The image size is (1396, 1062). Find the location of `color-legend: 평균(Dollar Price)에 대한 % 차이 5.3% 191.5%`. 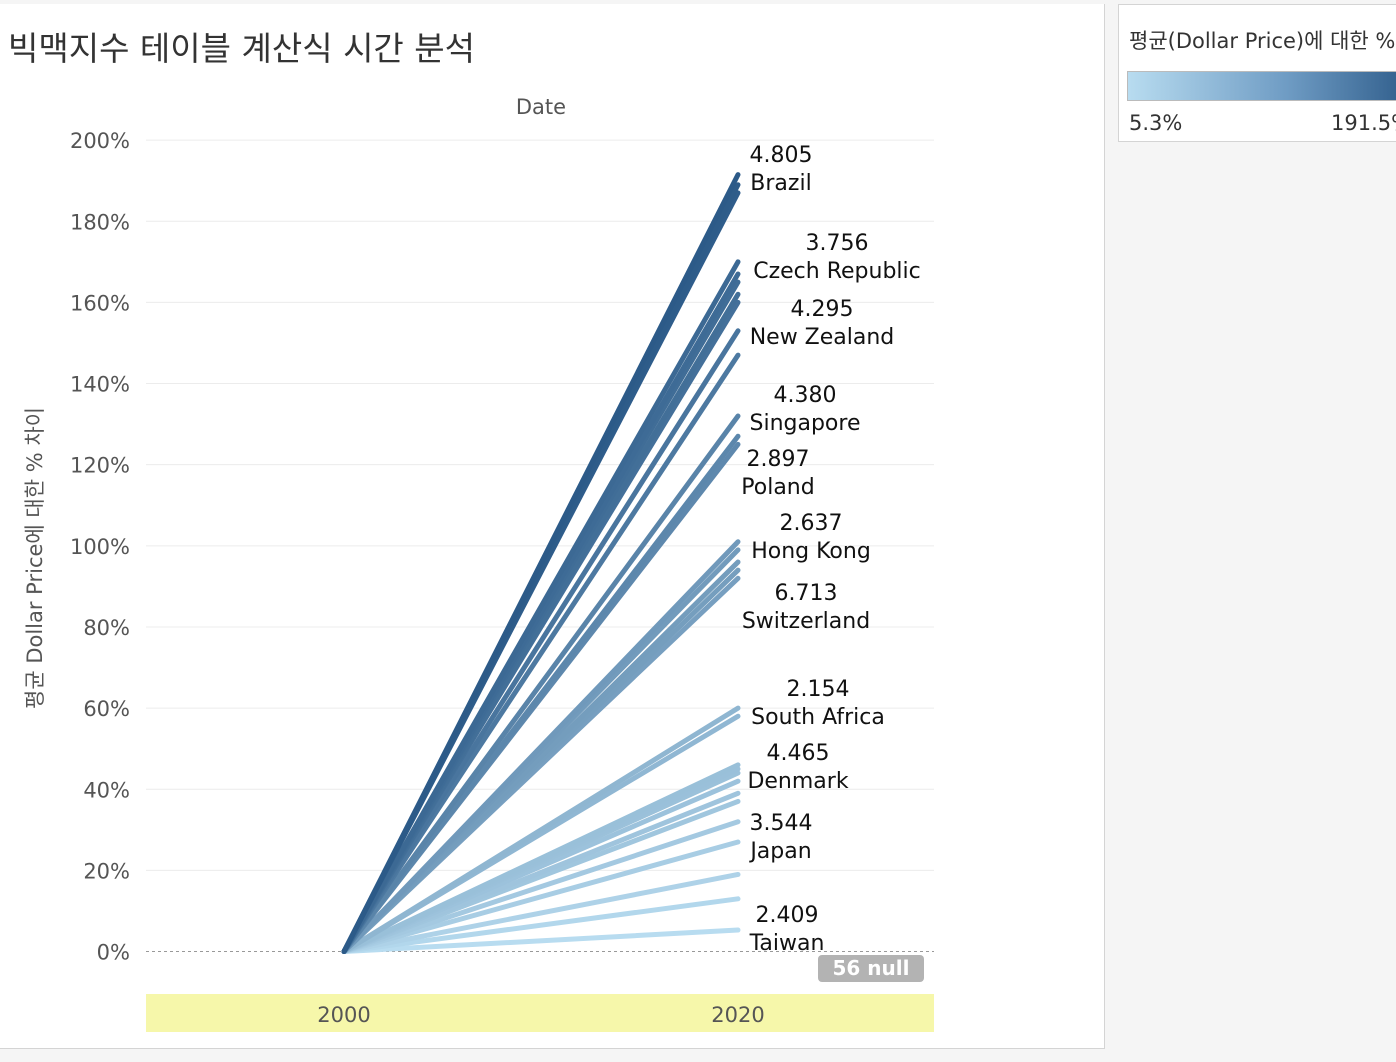

color-legend: 평균(Dollar Price)에 대한 % 차이 5.3% 191.5% is located at coordinates (1257, 73).